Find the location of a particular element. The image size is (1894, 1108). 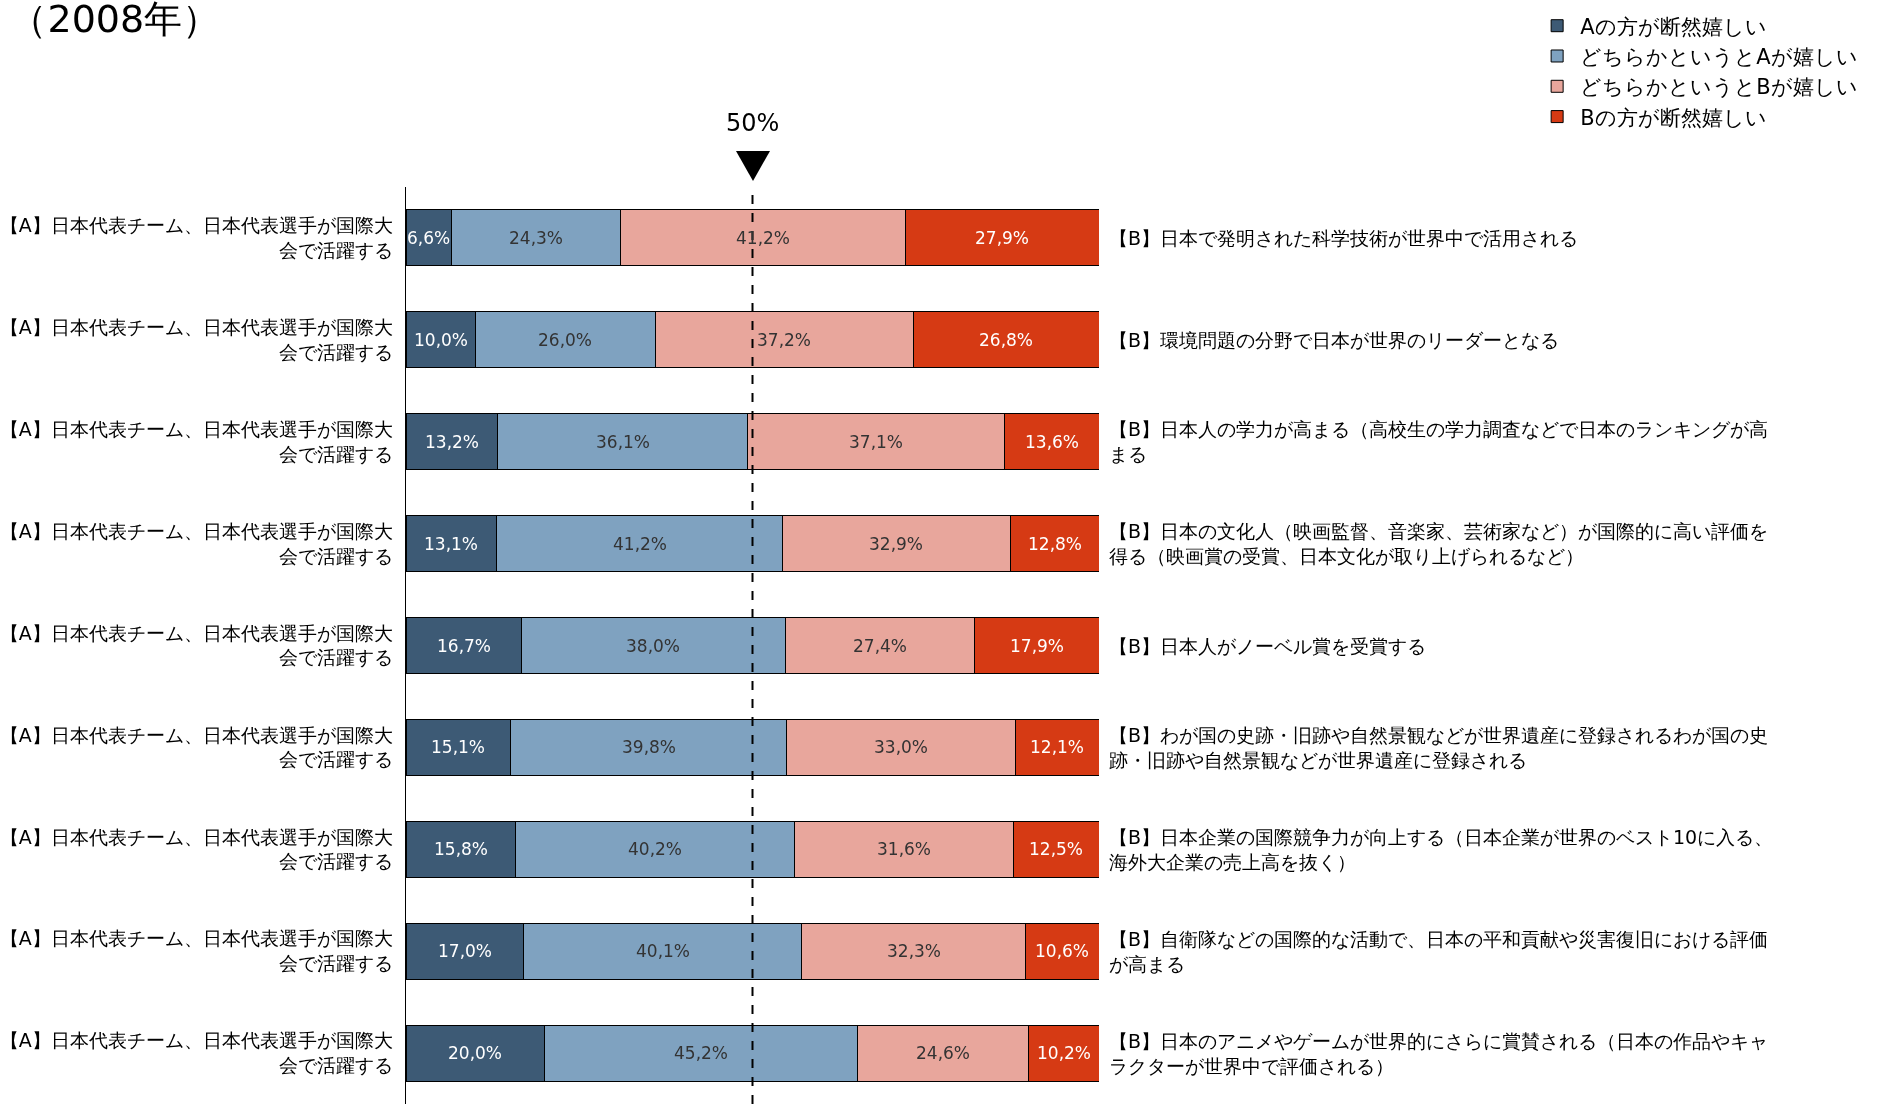

data-label: 38,0% is located at coordinates (653, 646).